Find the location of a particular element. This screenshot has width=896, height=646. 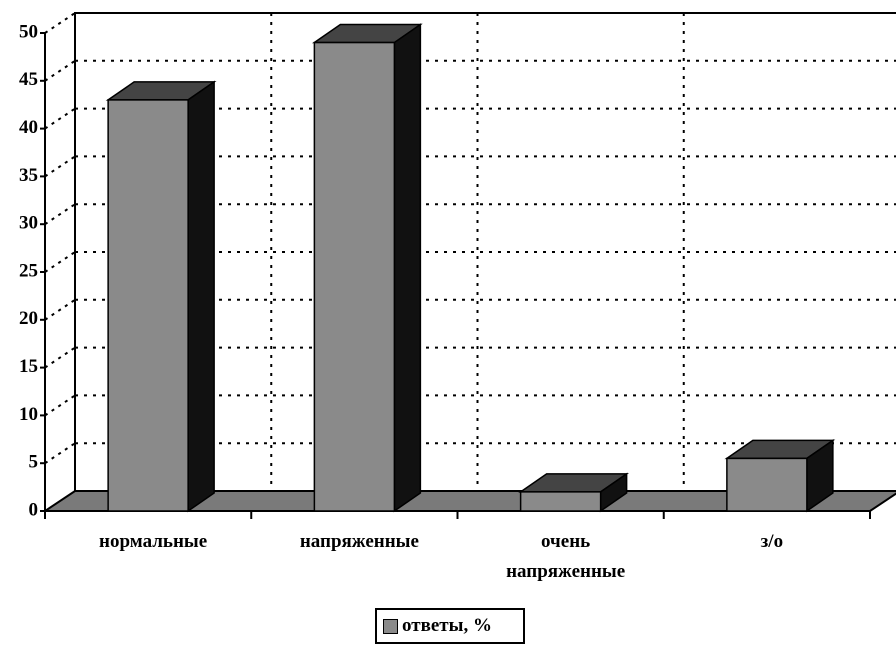

y-tick-label: 5 is located at coordinates (34, 462).